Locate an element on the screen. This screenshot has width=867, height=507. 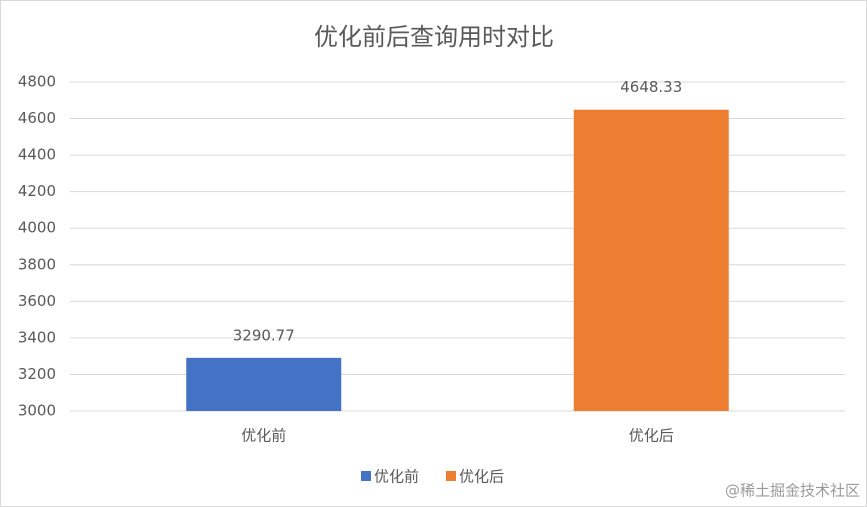
y-tick-label: 3000 is located at coordinates (37, 411).